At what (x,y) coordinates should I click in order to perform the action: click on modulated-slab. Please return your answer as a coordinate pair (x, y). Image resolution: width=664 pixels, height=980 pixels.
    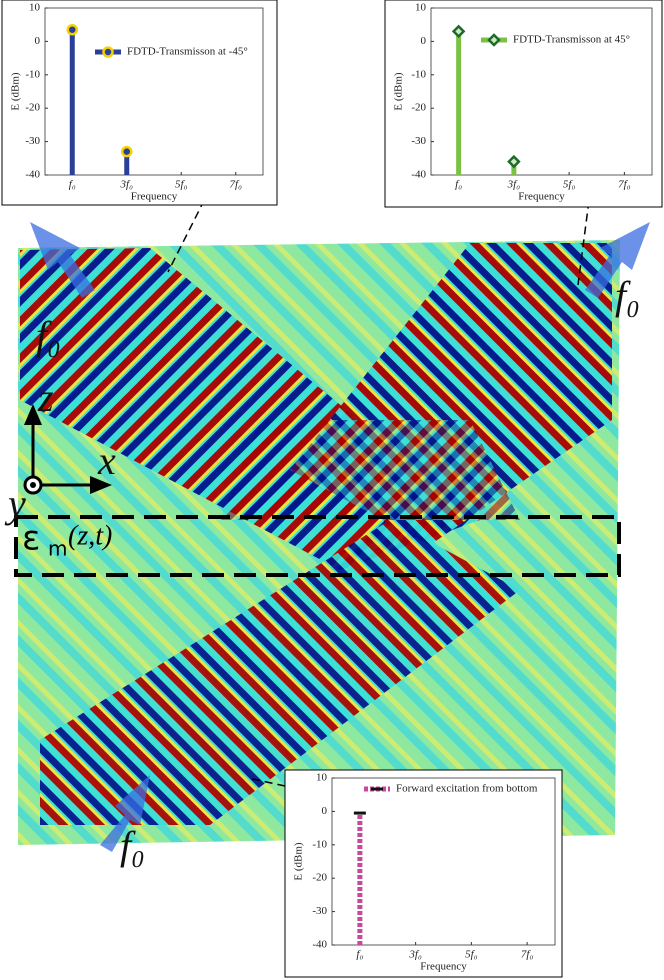
    Looking at the image, I should click on (317, 546).